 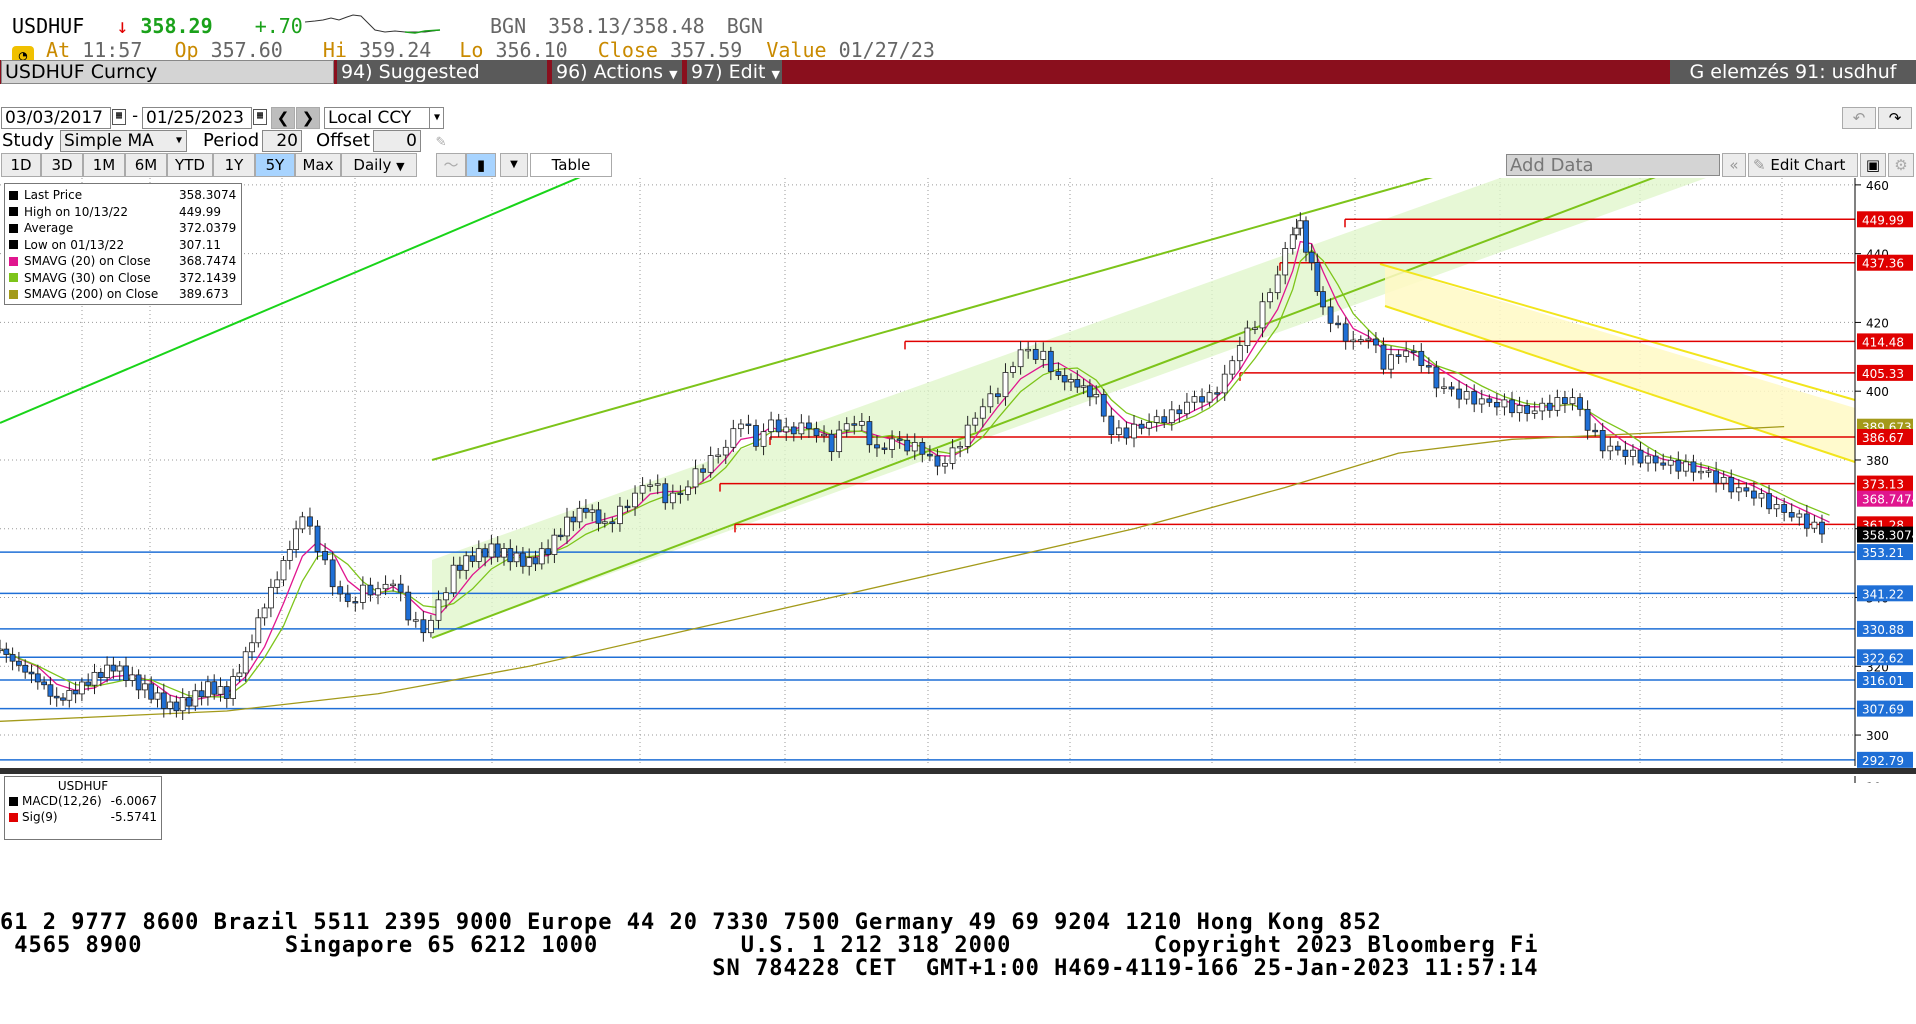 I want to click on legend-row: SMAVG (200) on Close 389.673, so click(x=123, y=294).